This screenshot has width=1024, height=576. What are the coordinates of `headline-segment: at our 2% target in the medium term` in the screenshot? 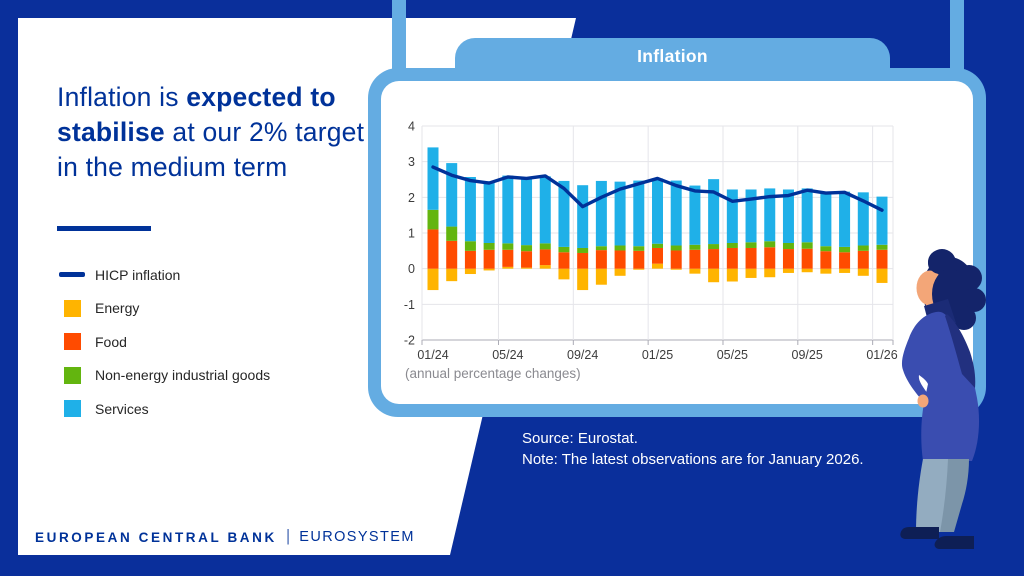 It's located at (211, 149).